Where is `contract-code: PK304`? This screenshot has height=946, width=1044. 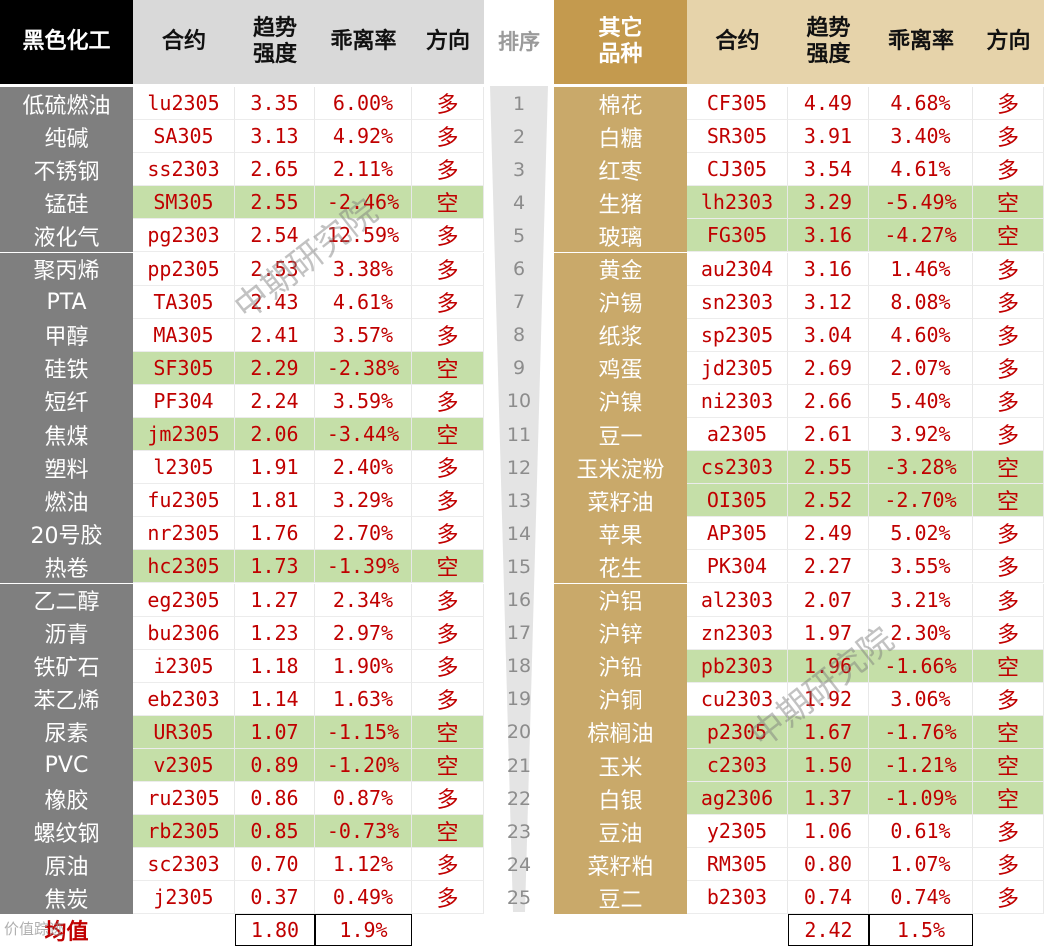
contract-code: PK304 is located at coordinates (737, 567).